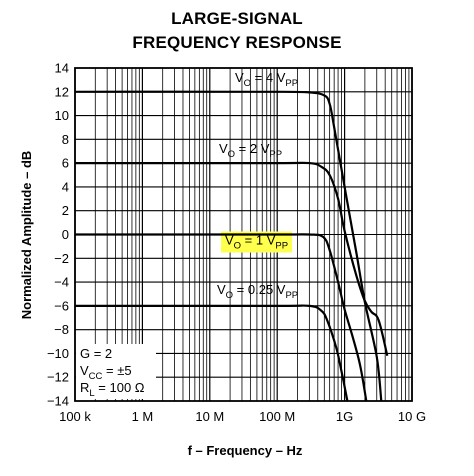 Image resolution: width=474 pixels, height=476 pixels. What do you see at coordinates (237, 18) in the screenshot?
I see `chart-title-line-1: LARGE-SIGNAL` at bounding box center [237, 18].